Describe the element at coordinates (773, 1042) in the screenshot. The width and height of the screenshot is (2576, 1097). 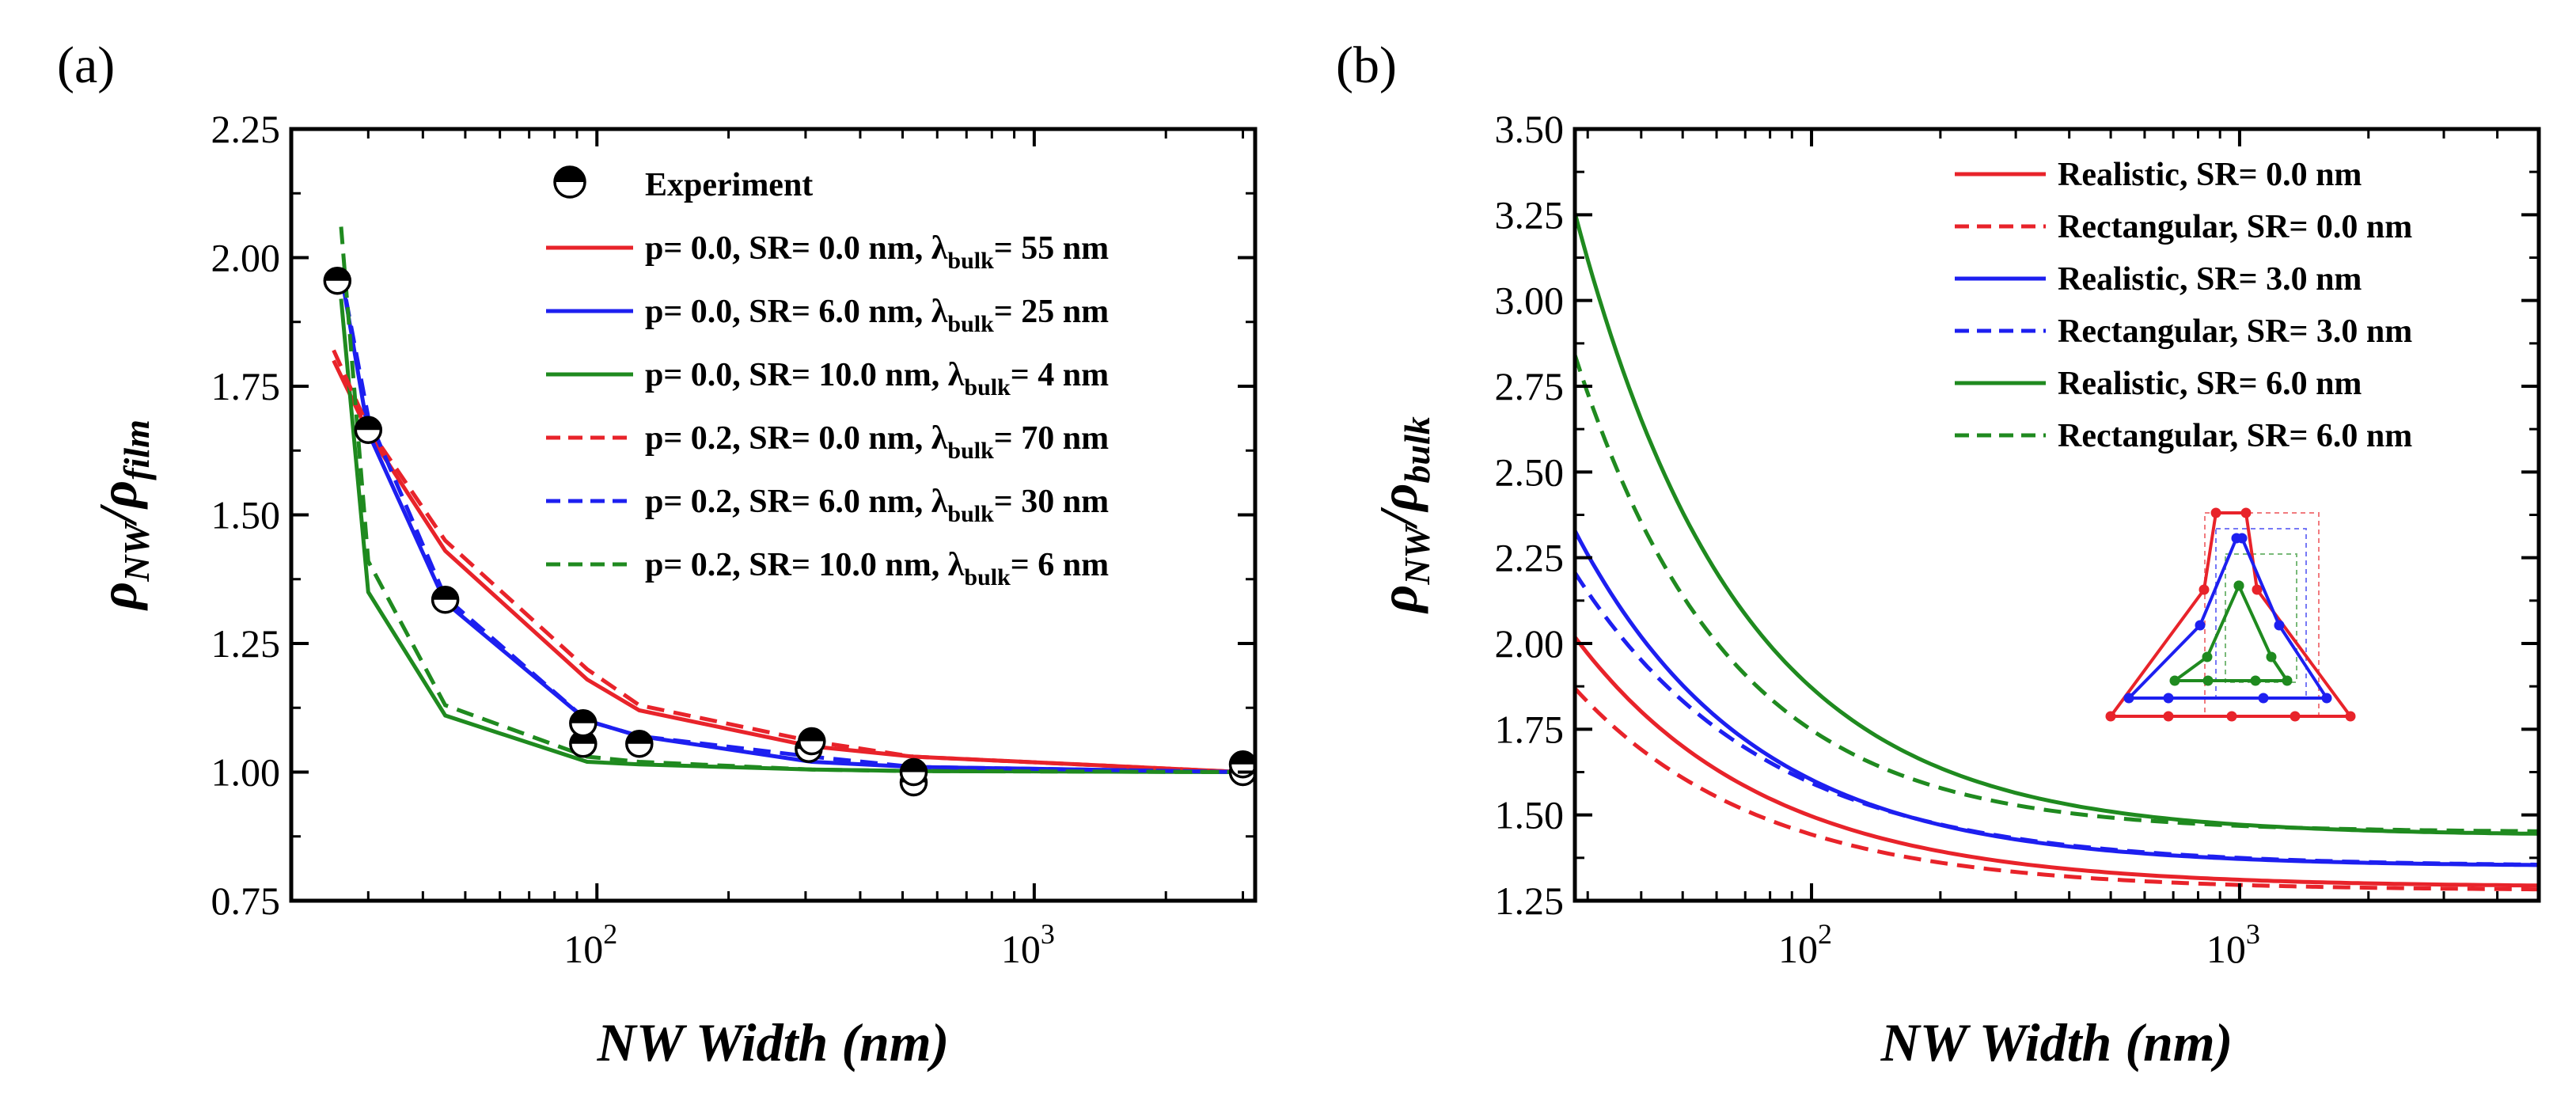
I see `panel-a-x-axis-title: NW Width (nm)` at that location.